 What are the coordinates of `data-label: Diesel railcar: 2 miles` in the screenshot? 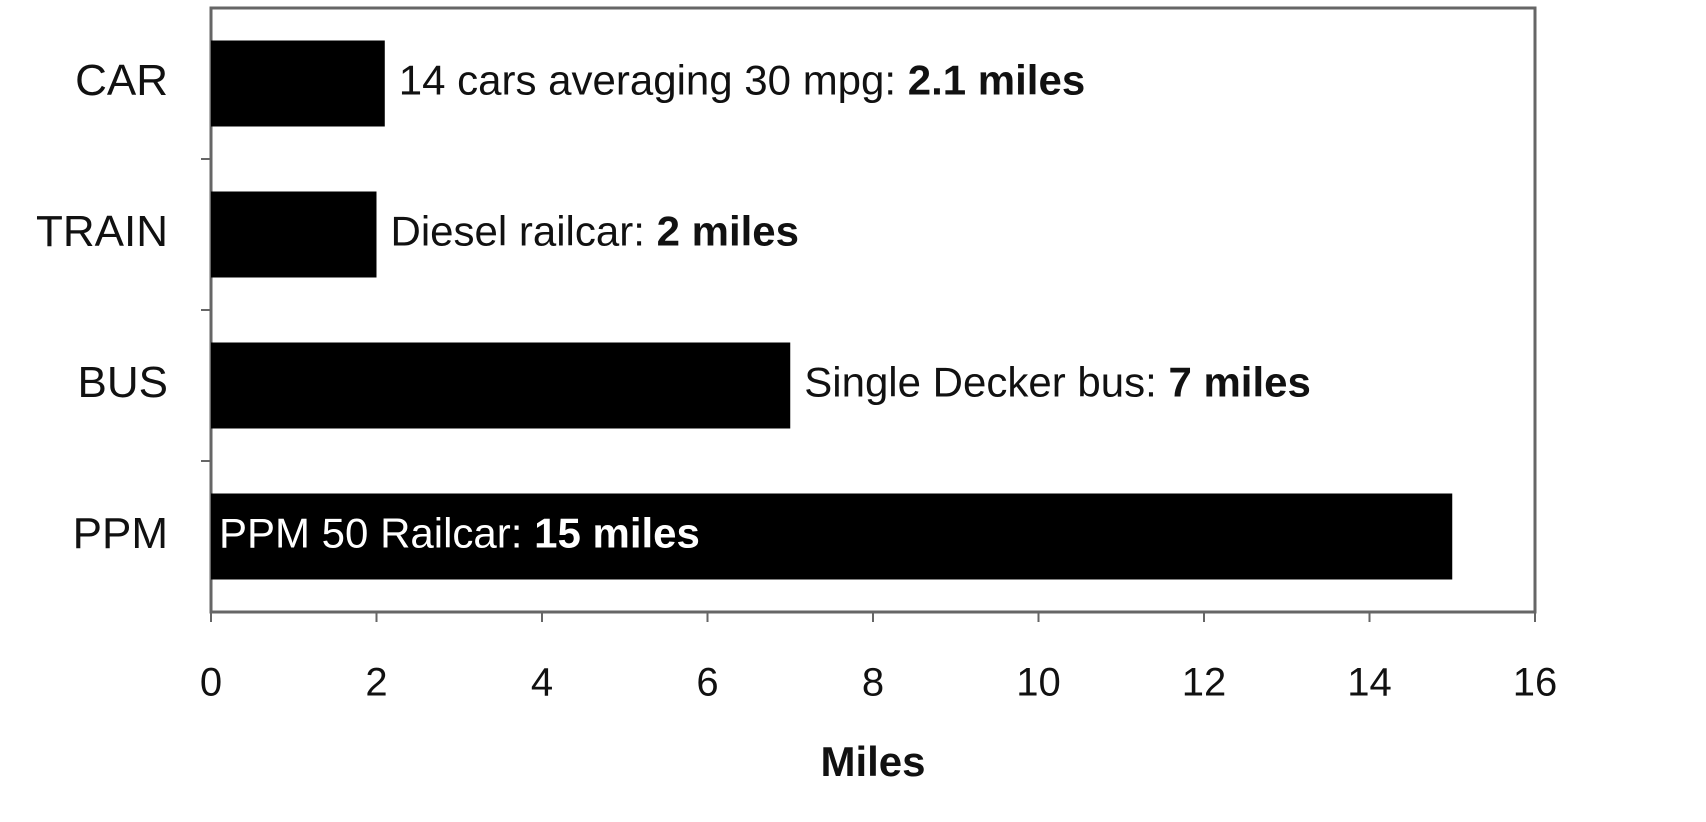 It's located at (595, 231).